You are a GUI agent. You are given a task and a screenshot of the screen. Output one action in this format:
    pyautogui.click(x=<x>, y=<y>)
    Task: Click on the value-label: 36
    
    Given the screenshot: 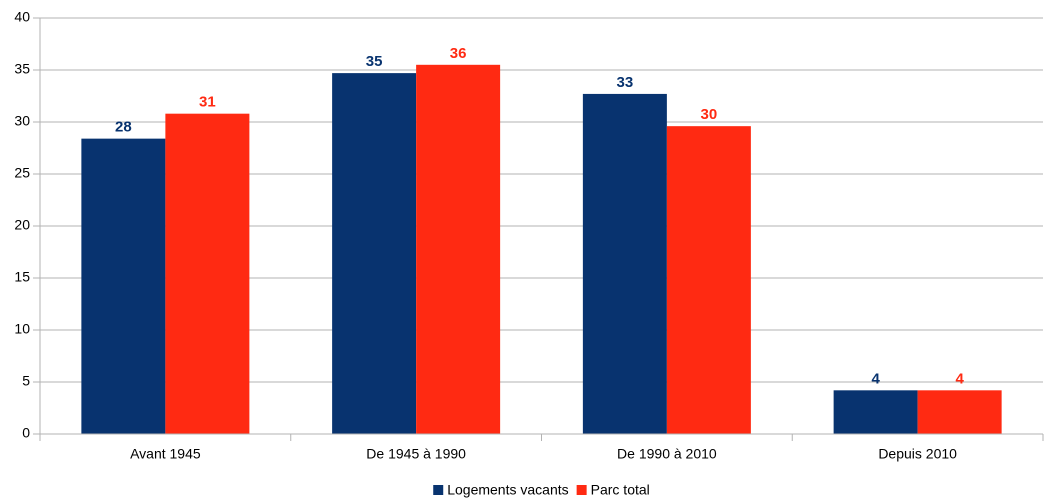 What is the action you would take?
    pyautogui.click(x=458, y=53)
    